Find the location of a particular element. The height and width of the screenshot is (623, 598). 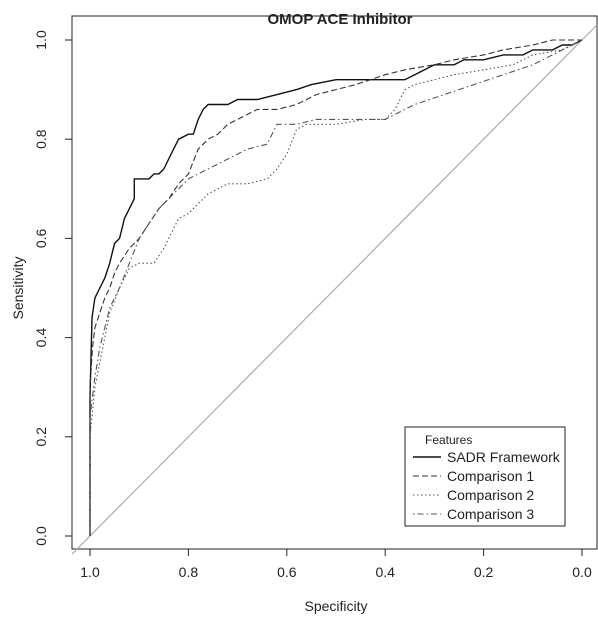

y-tick-label: 0.6 is located at coordinates (41, 238).